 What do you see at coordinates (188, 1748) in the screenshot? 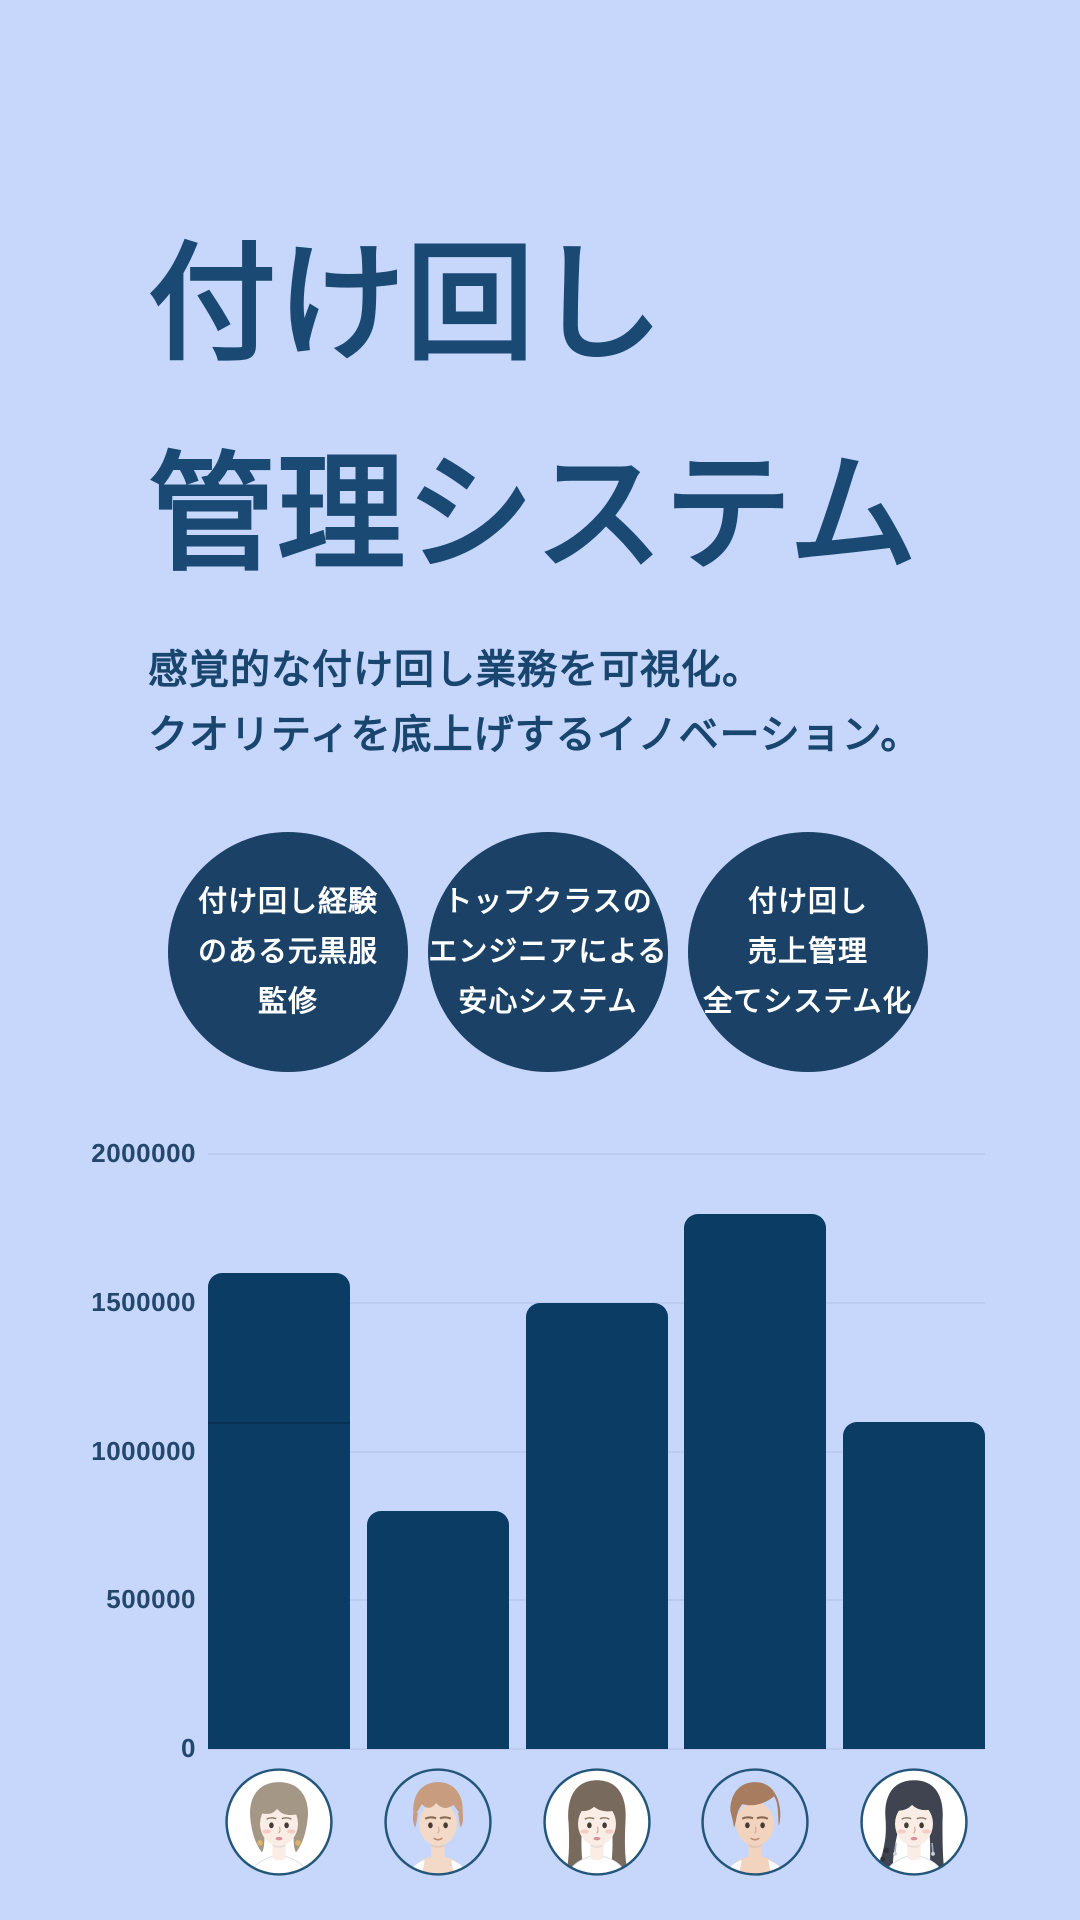
I see `y-axis-tick-label: 0` at bounding box center [188, 1748].